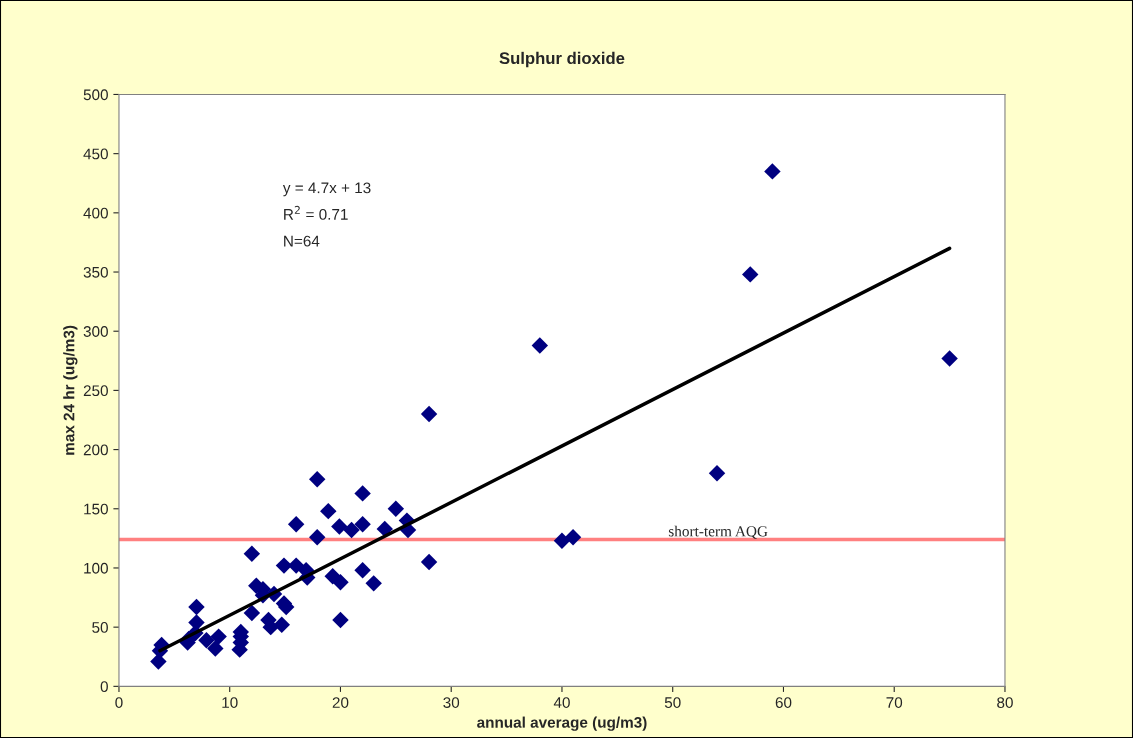 The height and width of the screenshot is (738, 1133). I want to click on y-tick-label: 450, so click(95, 154).